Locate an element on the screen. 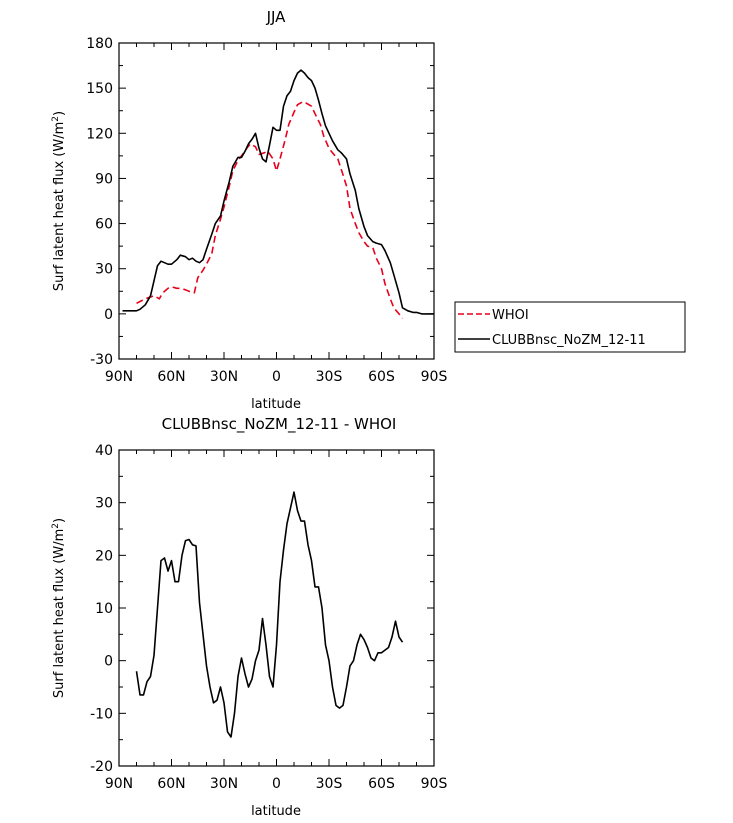  bottom-series-lines is located at coordinates (269, 614).